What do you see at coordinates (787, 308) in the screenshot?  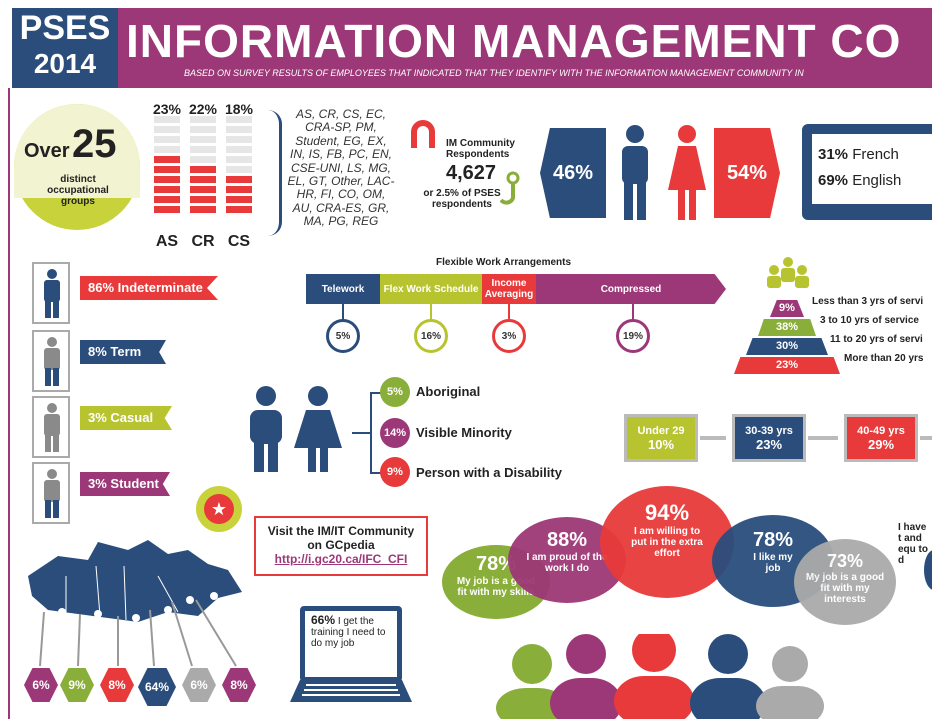 I see `service-bar-1: 9%` at bounding box center [787, 308].